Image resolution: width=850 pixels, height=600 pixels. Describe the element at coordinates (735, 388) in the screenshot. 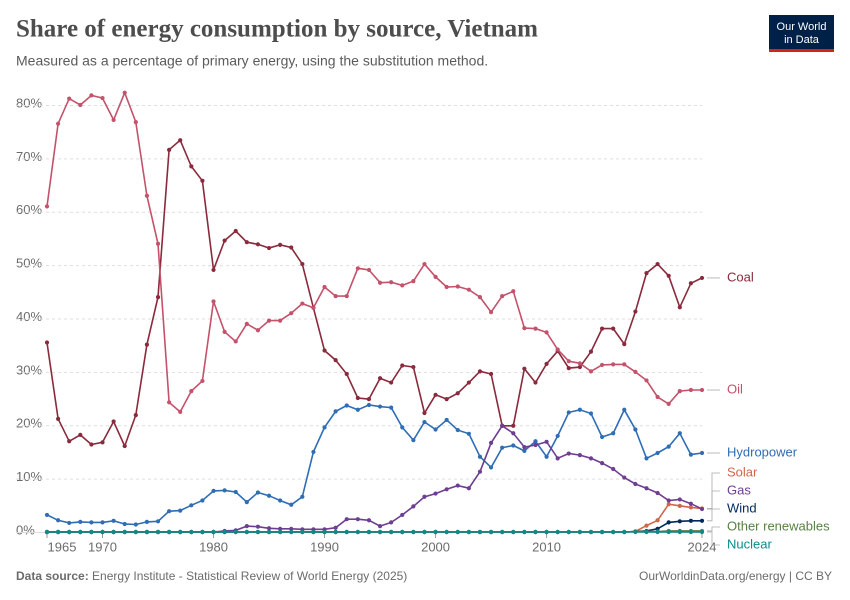

I see `legend-label: Oil` at that location.